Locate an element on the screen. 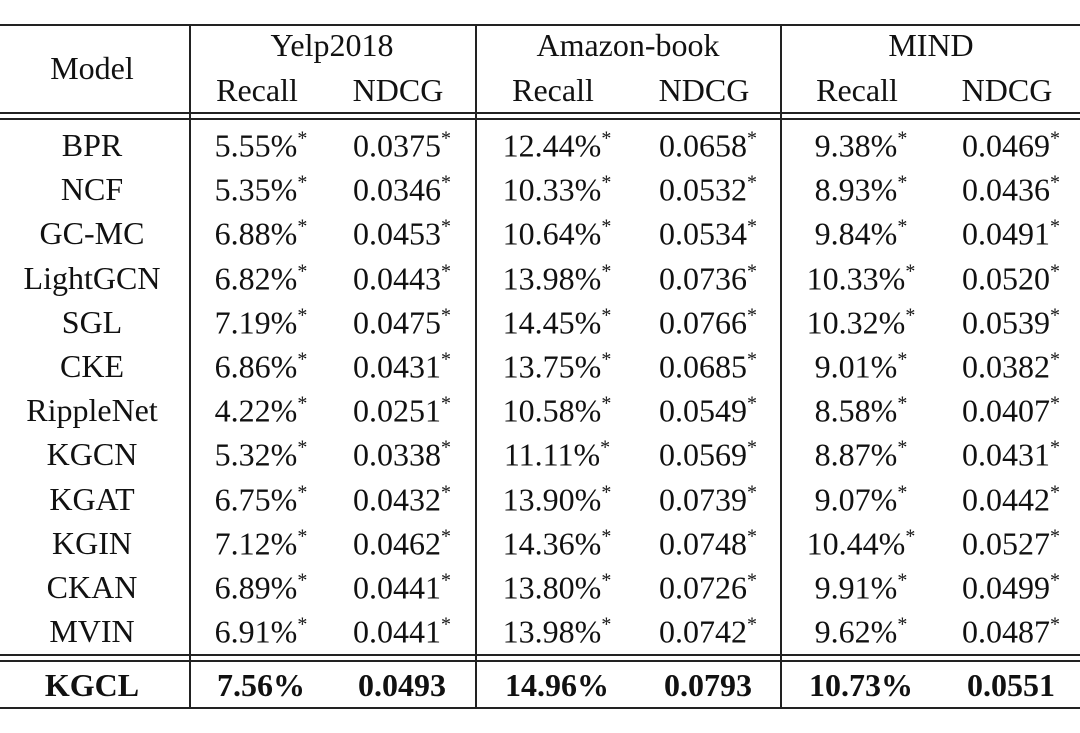 Image resolution: width=1080 pixels, height=733 pixels. cell-value: 6.86% is located at coordinates (256, 366).